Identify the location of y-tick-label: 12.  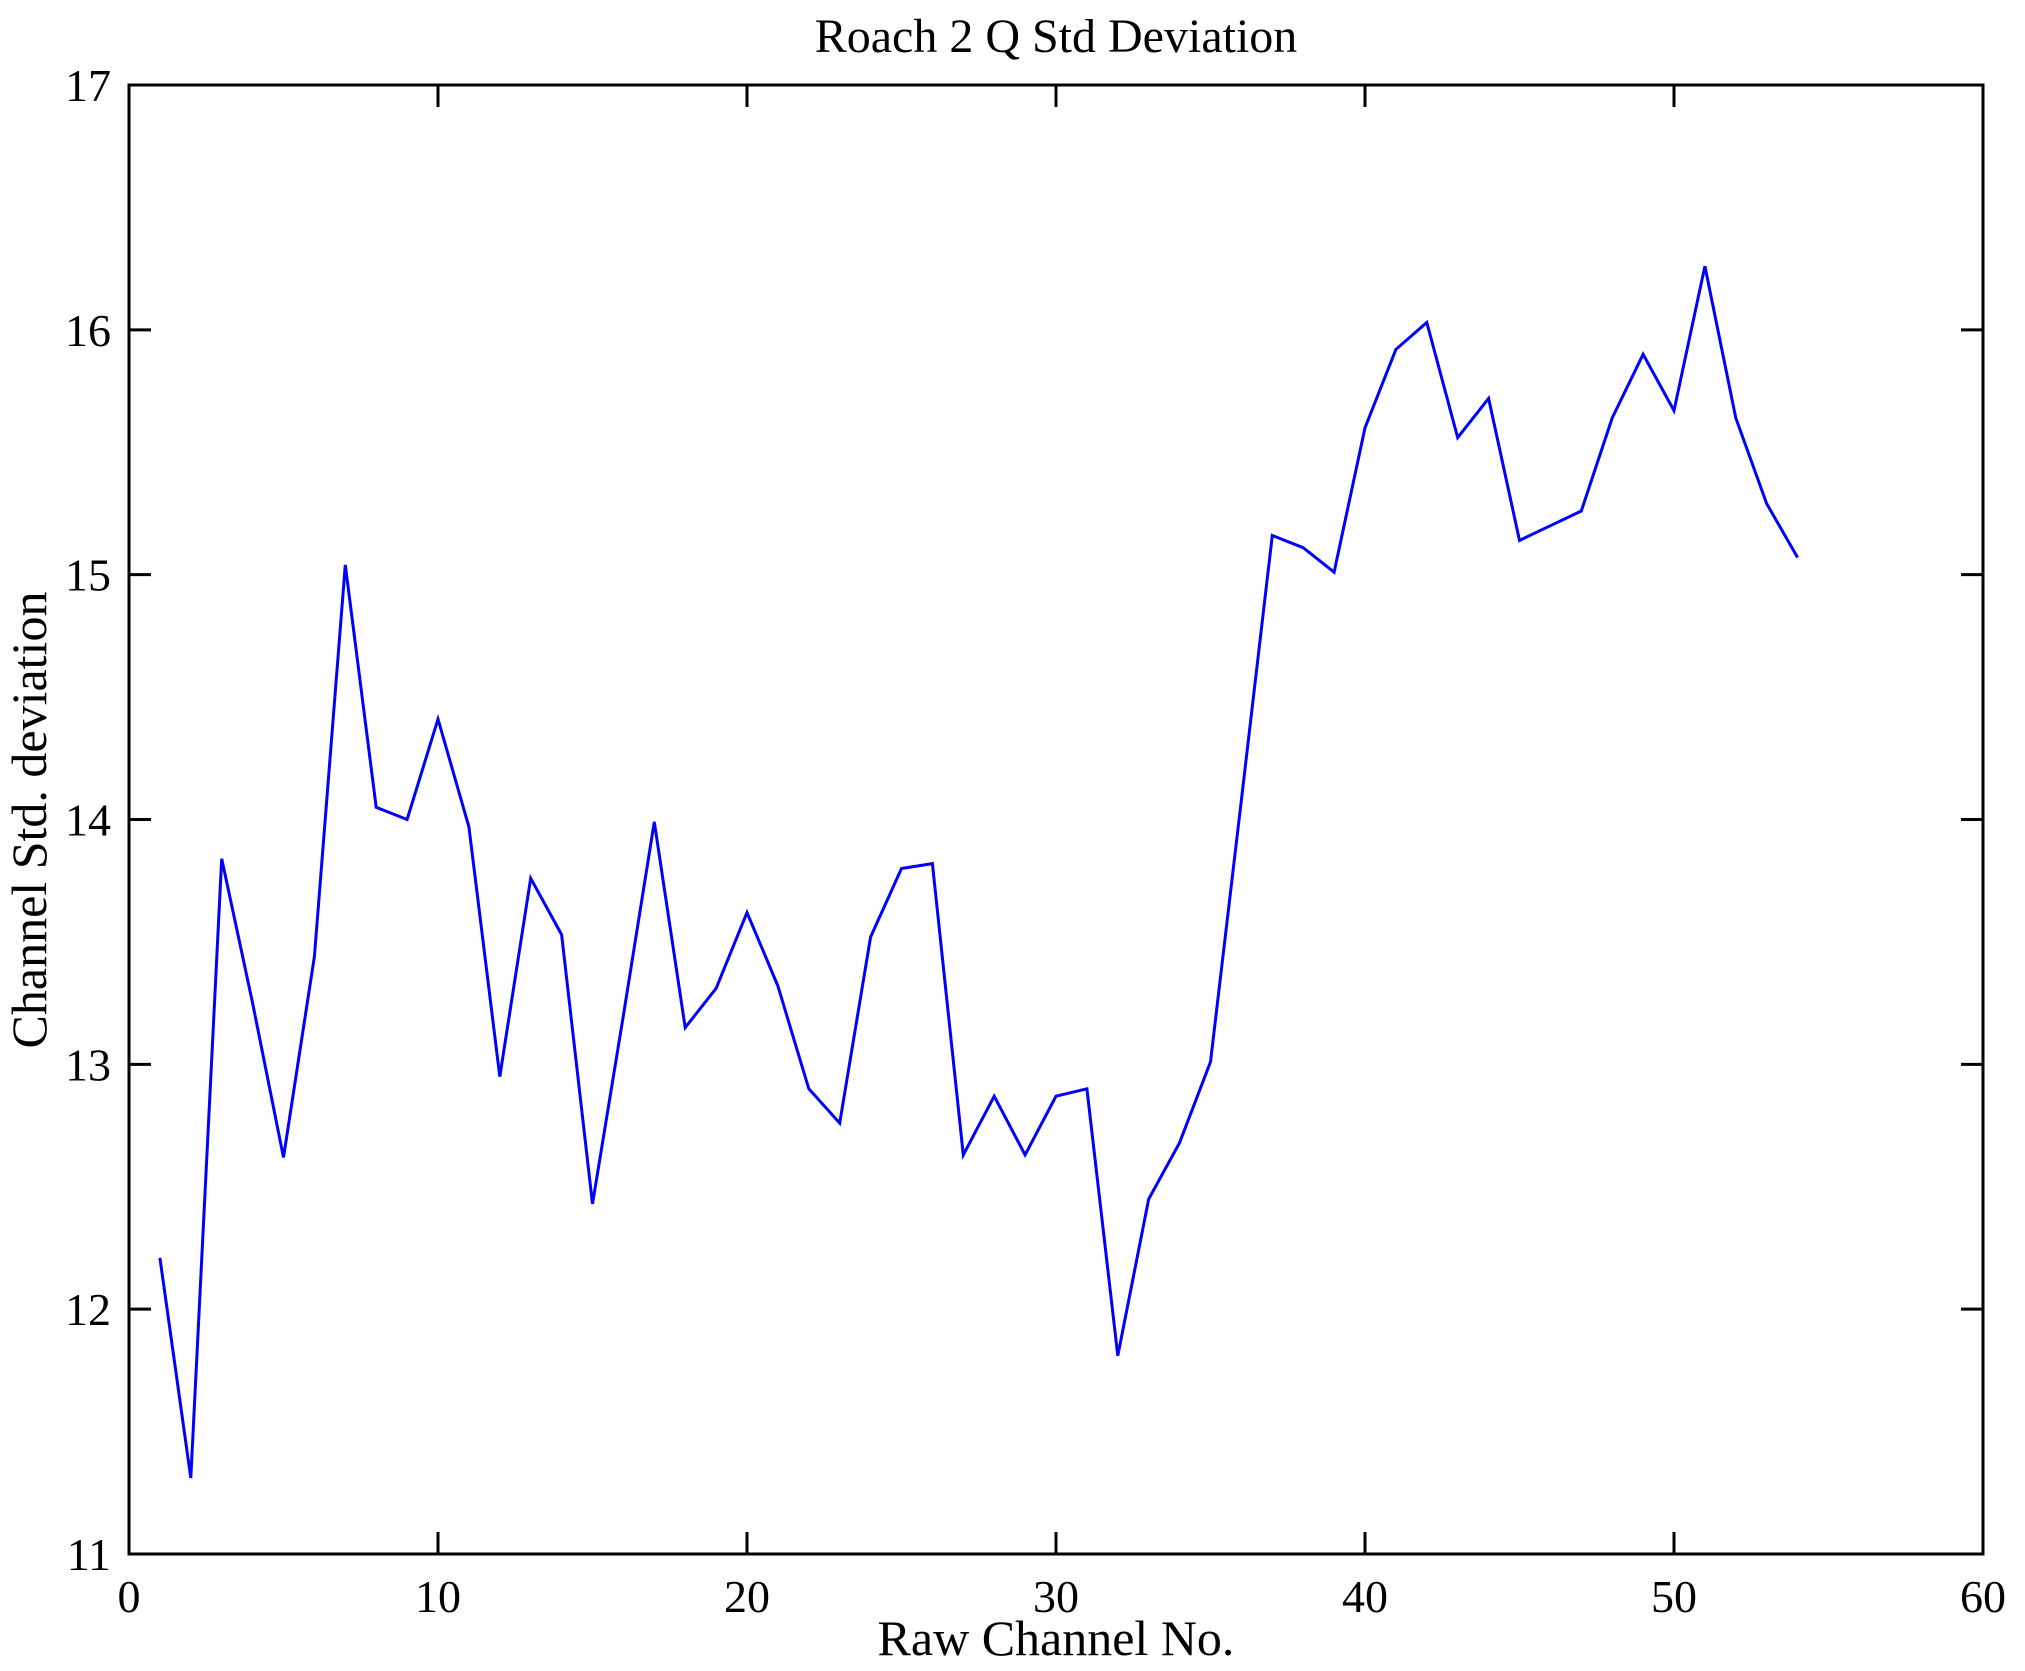
(88, 1309).